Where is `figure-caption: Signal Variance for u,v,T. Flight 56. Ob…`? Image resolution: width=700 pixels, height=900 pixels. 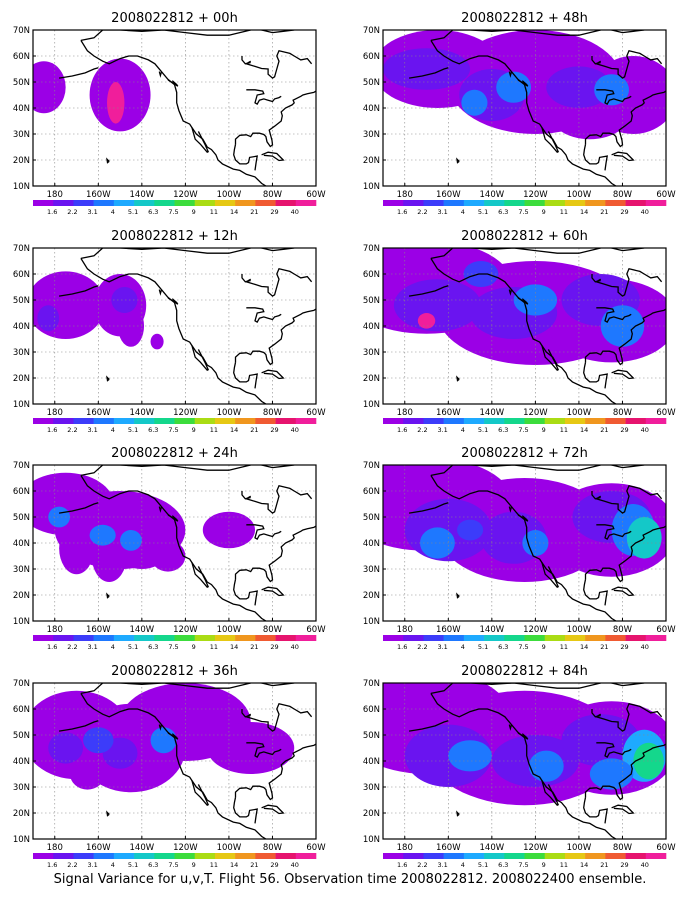
figure-caption: Signal Variance for u,v,T. Flight 56. Ob… is located at coordinates (350, 879).